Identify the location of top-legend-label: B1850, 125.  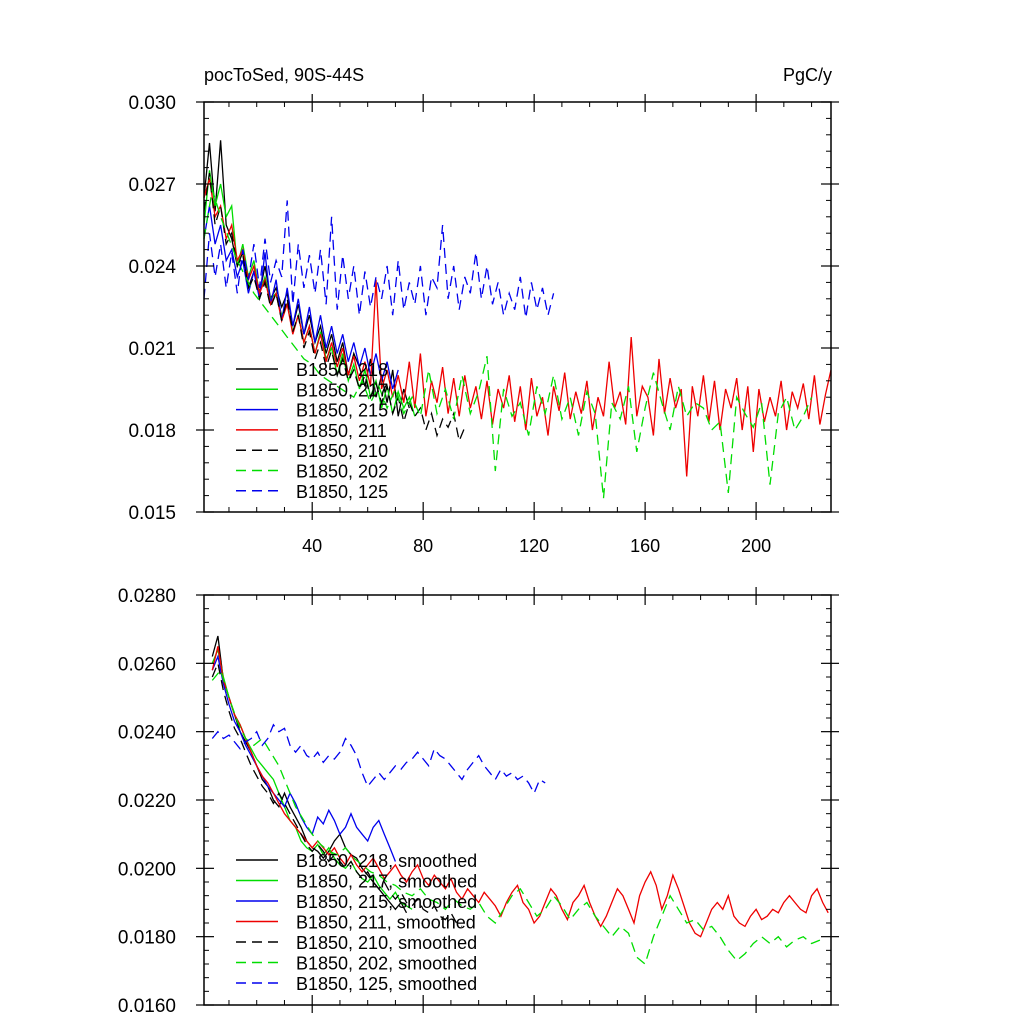
(342, 492).